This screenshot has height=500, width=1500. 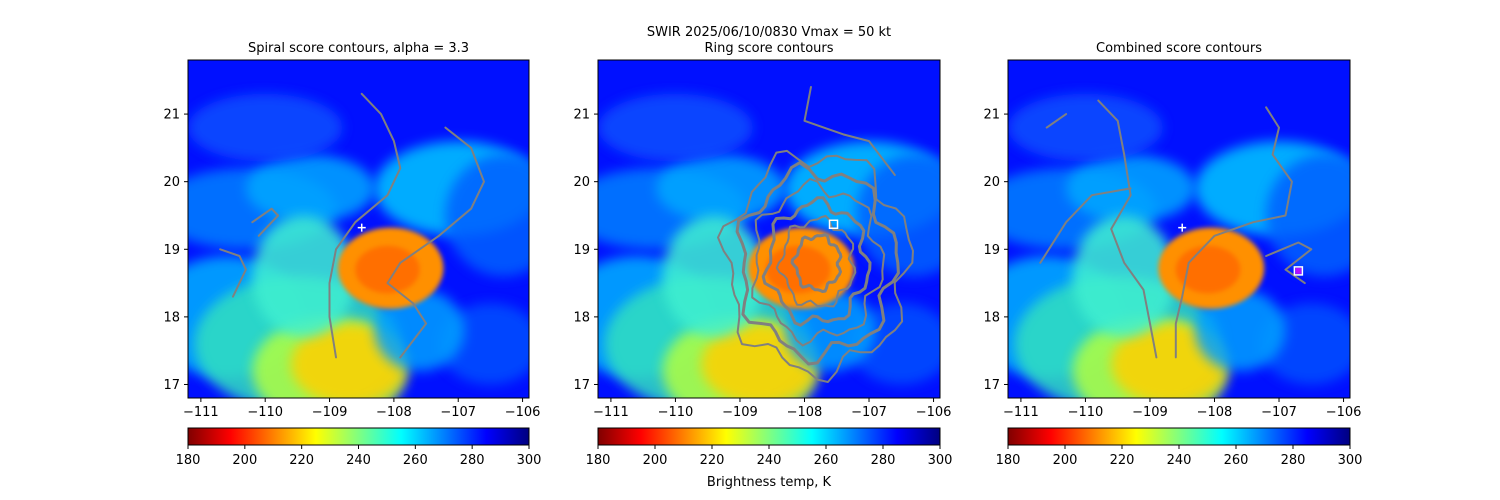 I want to click on colorbar-label: Brightness temp, K, so click(x=769, y=482).